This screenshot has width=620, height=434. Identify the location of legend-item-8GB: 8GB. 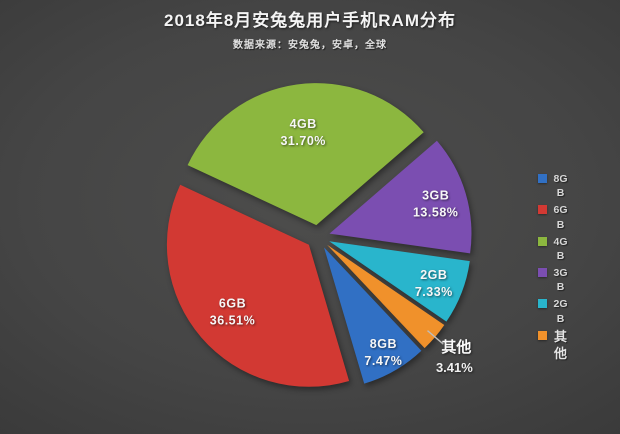
(554, 186).